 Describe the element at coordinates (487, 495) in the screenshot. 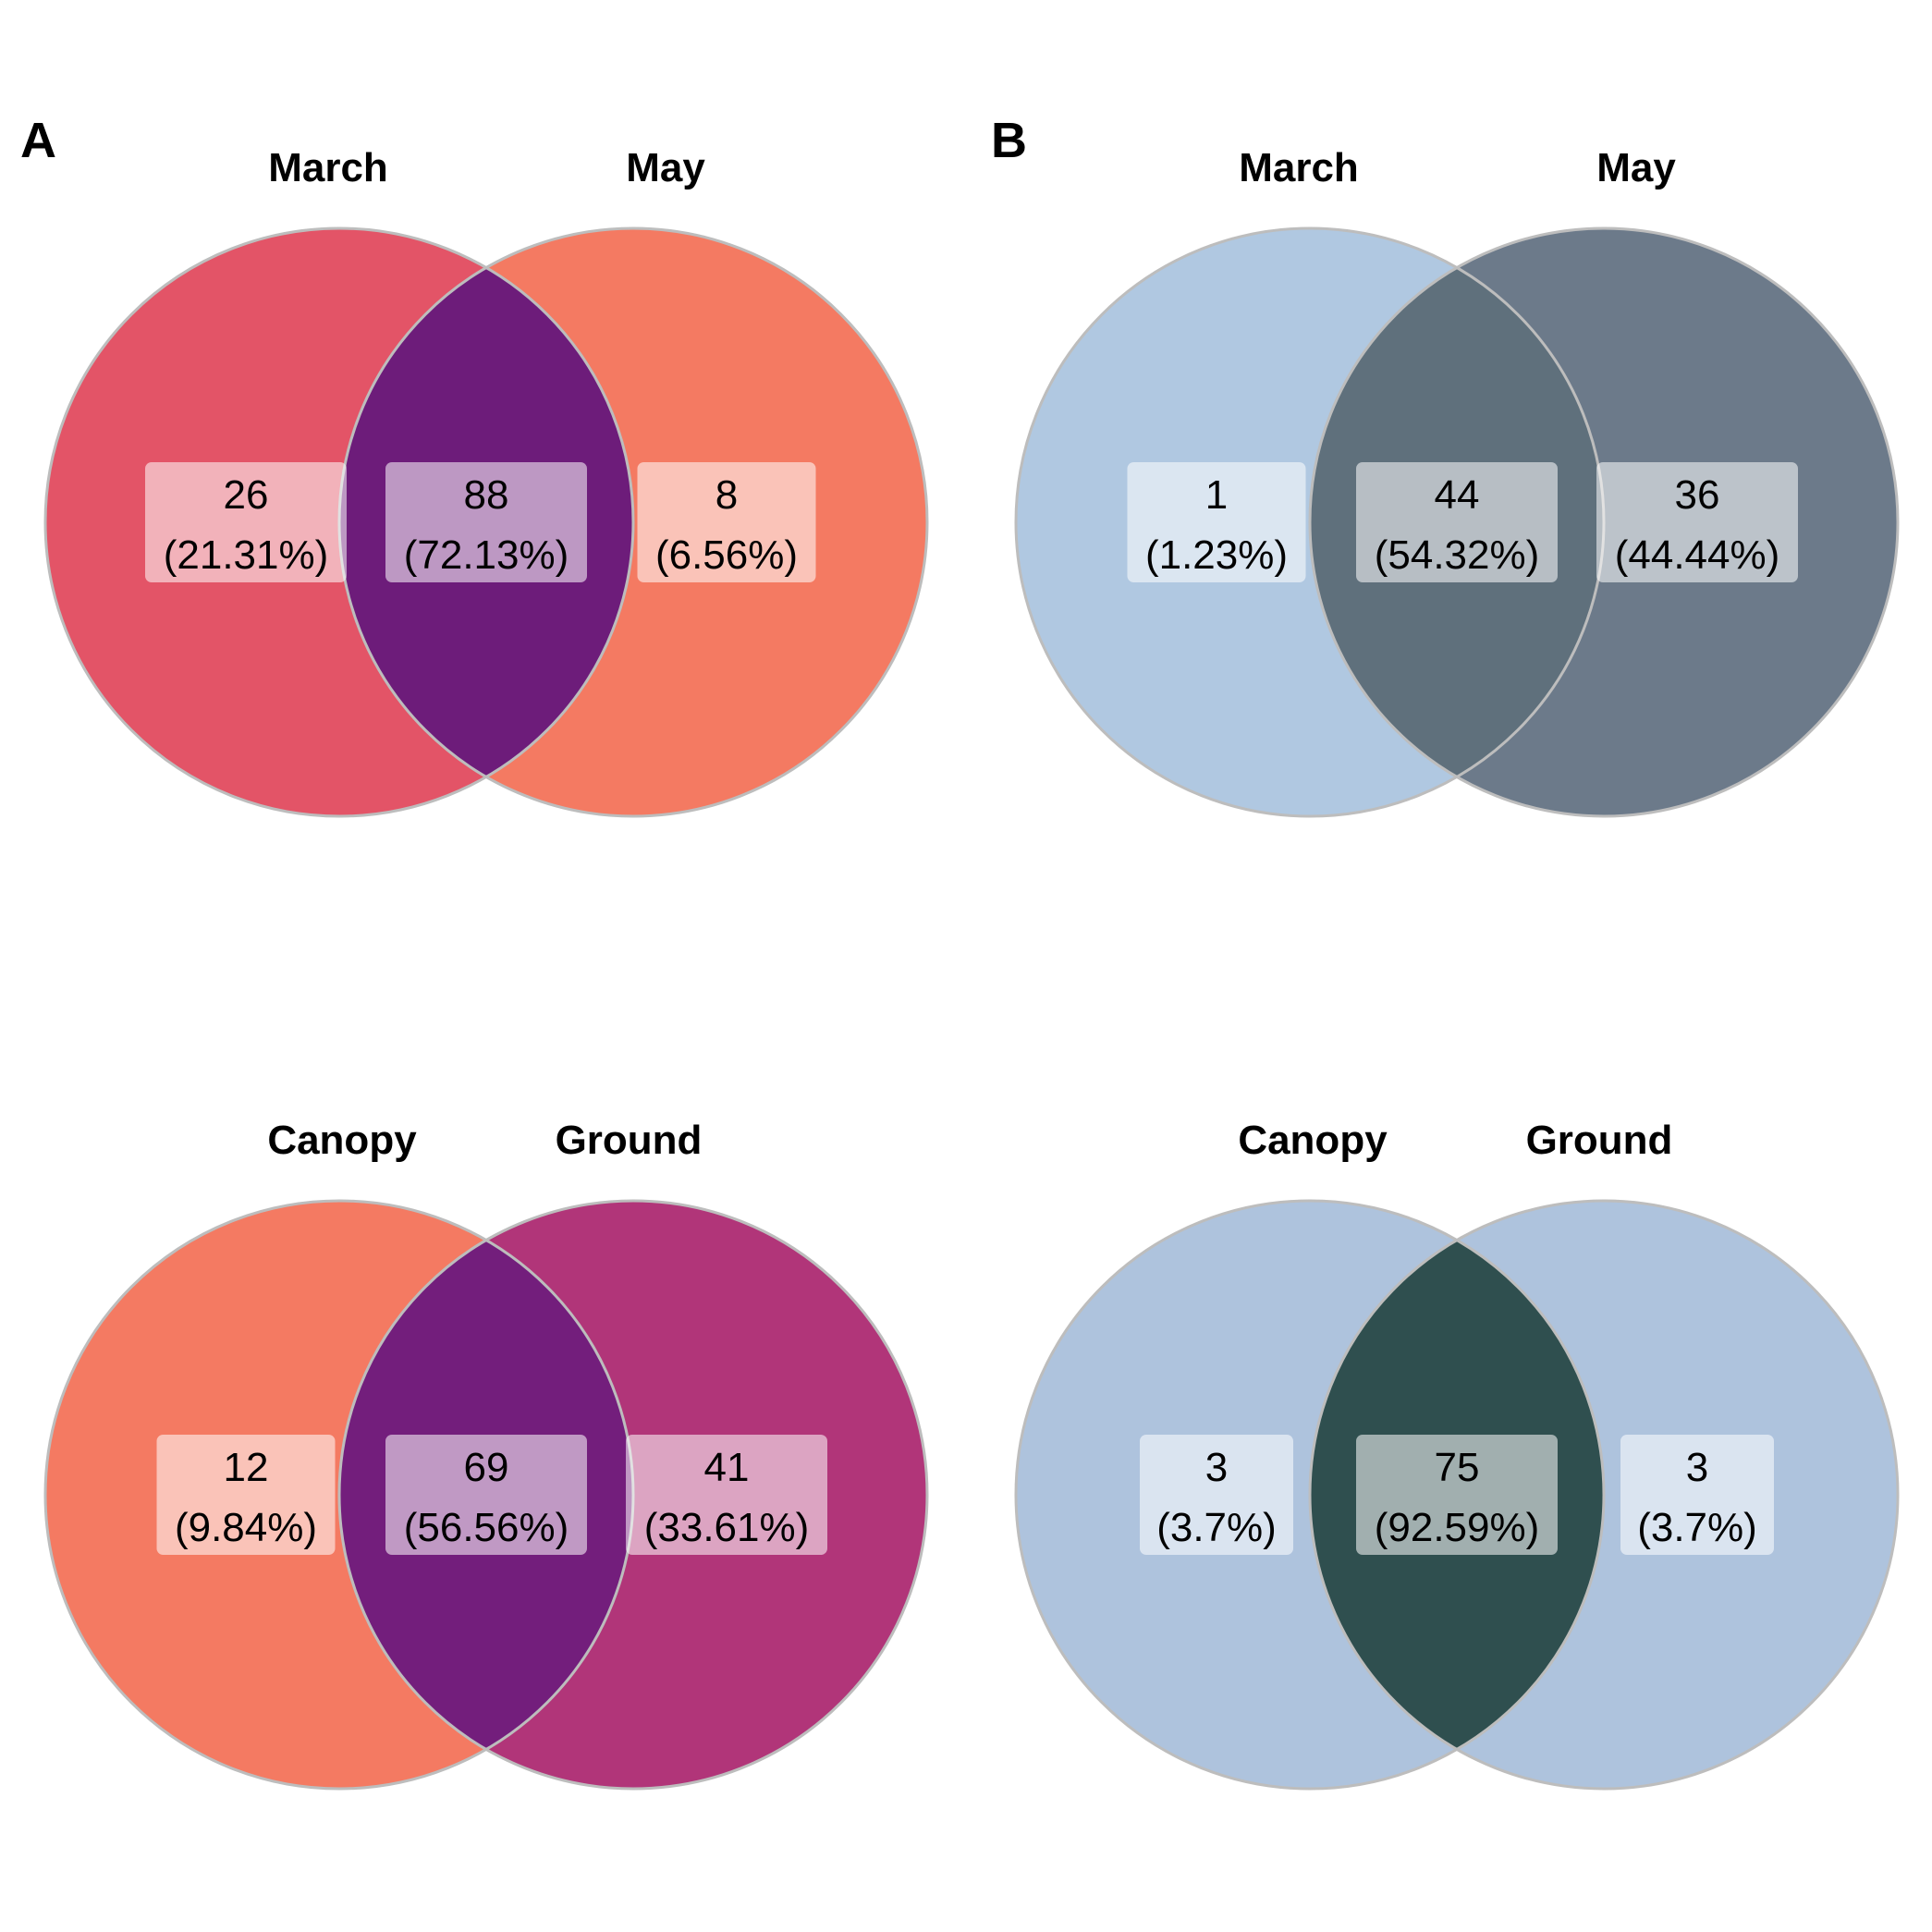

I see `region-count-overlap: 88` at that location.